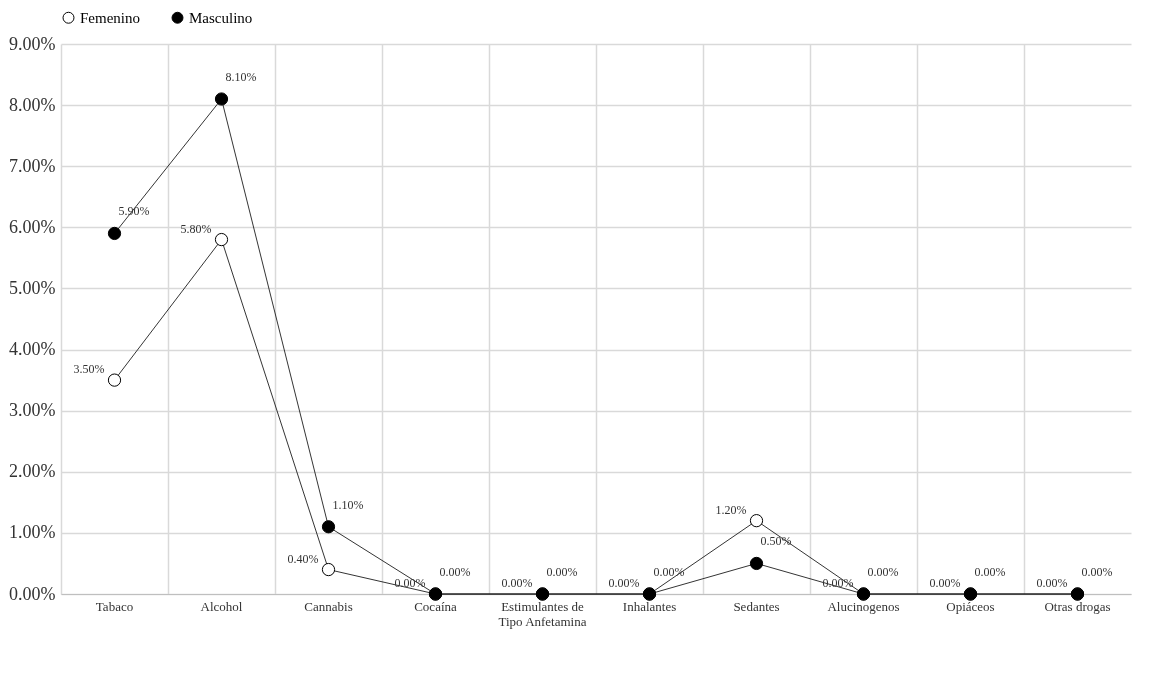 This screenshot has width=1159, height=679. Describe the element at coordinates (32, 287) in the screenshot. I see `y-tick-label: 5.00%` at that location.